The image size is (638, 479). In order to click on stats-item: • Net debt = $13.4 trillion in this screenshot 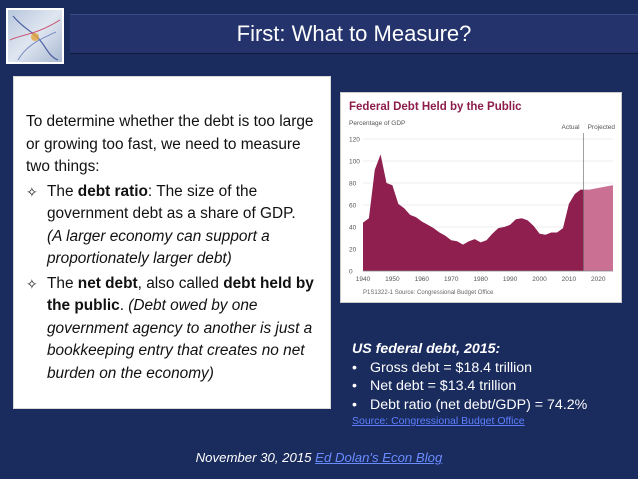, I will do `click(492, 386)`.